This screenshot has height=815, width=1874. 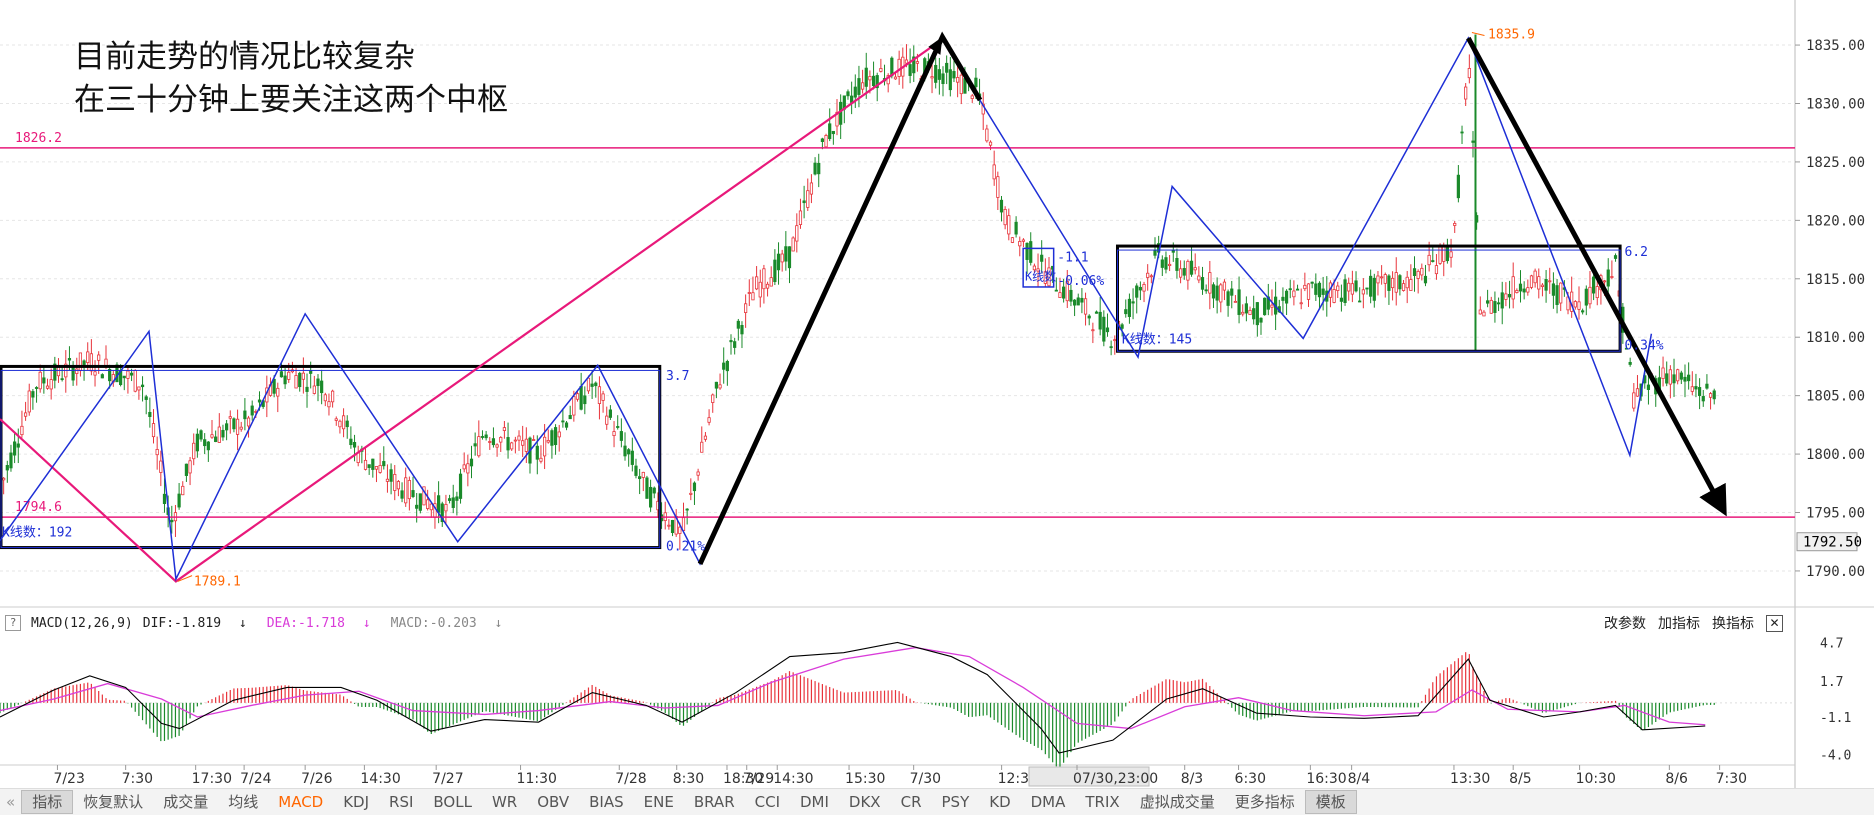 I want to click on tab-20: TRIX, so click(x=1102, y=802).